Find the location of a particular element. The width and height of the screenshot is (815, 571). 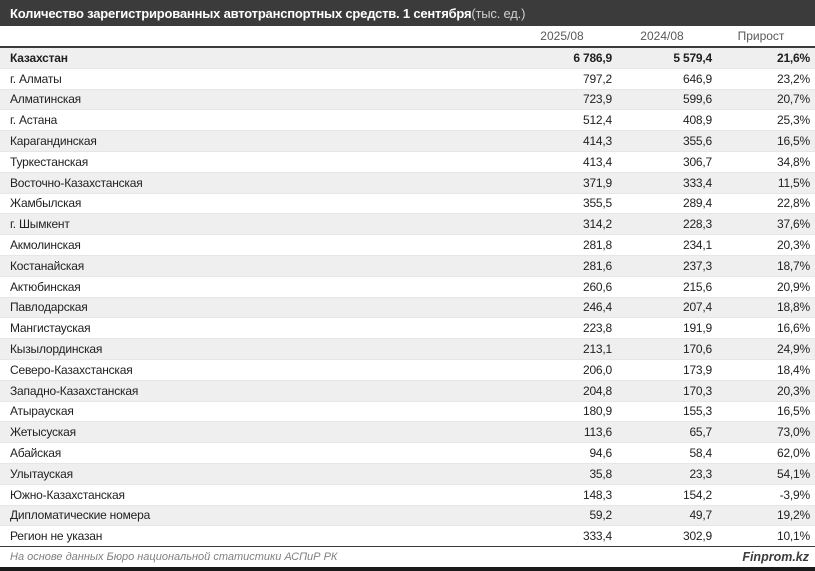

growth-cell: 16,6% is located at coordinates (793, 328).